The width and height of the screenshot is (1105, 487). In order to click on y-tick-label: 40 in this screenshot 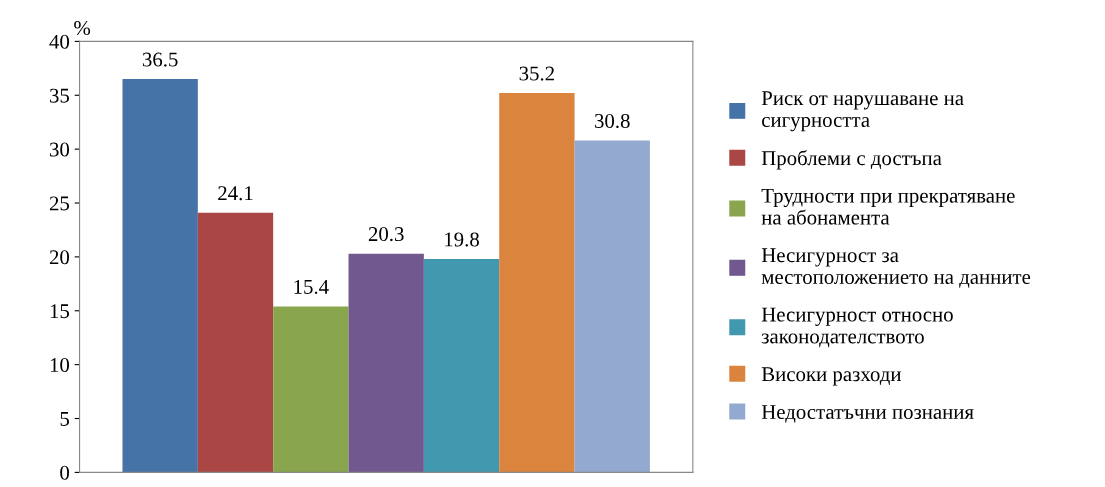, I will do `click(59, 41)`.